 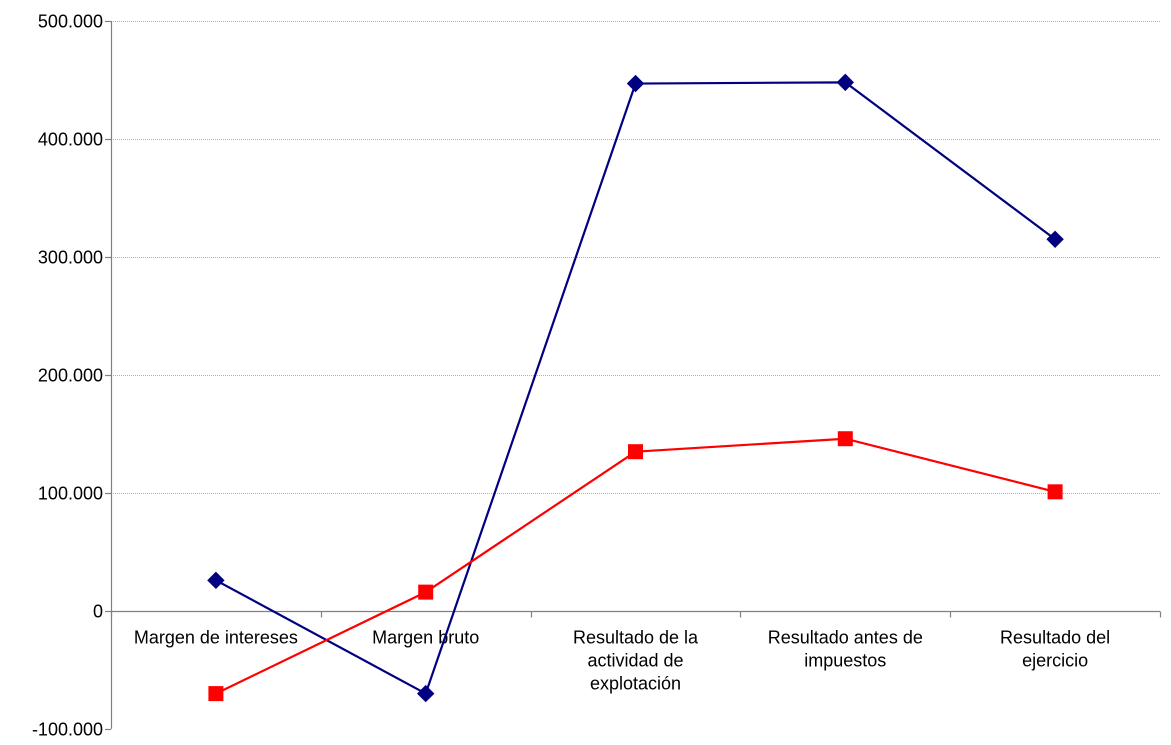 I want to click on x-category-label-line: Resultado de la, so click(x=636, y=638).